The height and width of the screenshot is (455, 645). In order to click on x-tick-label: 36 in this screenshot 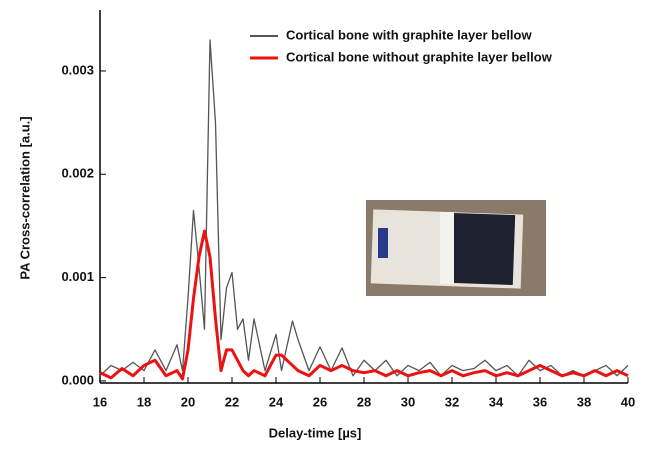, I will do `click(540, 401)`.